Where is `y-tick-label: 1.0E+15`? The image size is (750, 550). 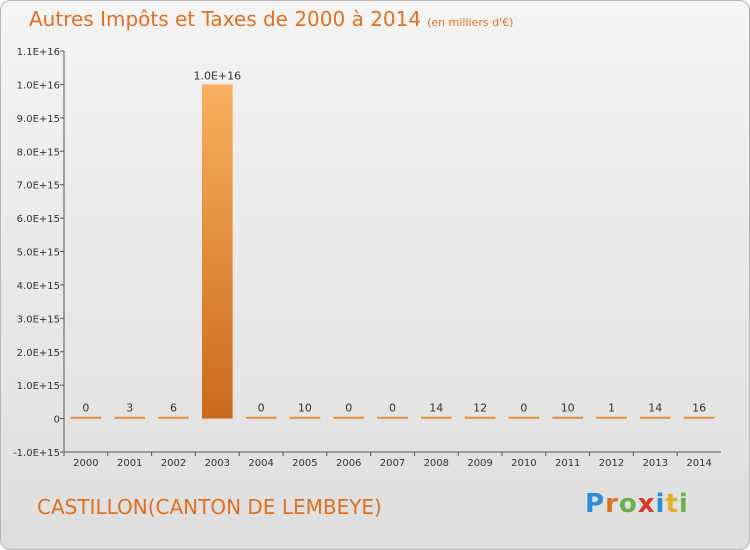
y-tick-label: 1.0E+15 is located at coordinates (38, 386).